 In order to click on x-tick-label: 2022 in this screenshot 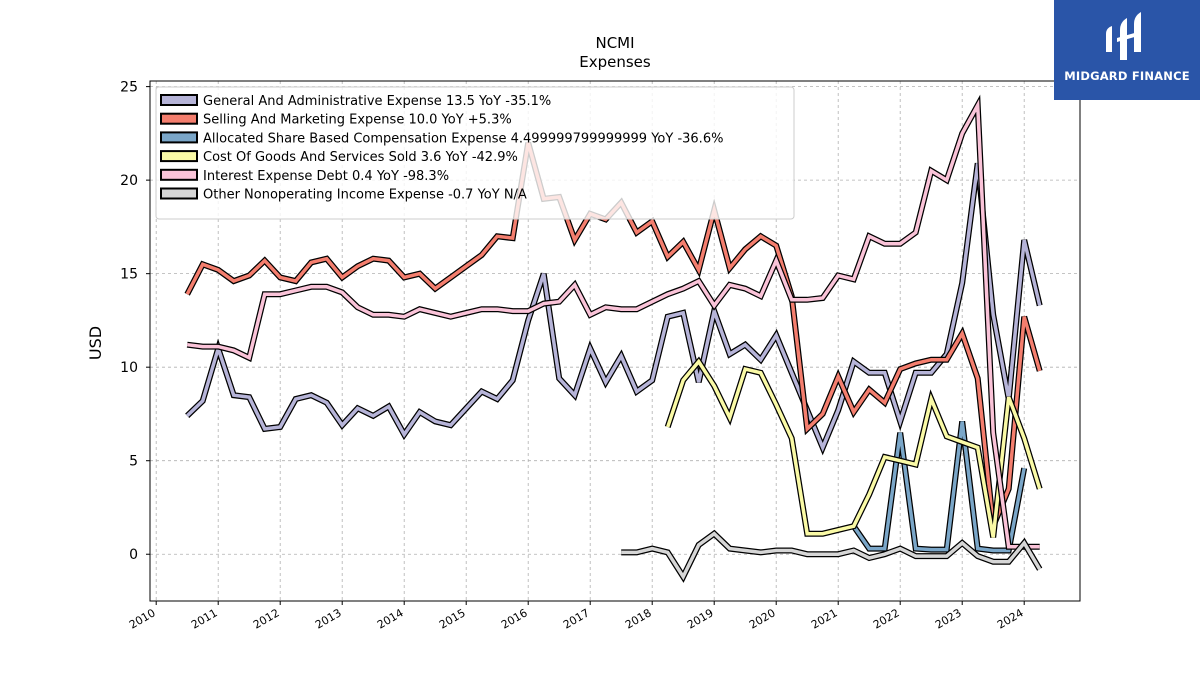, I will do `click(886, 618)`.